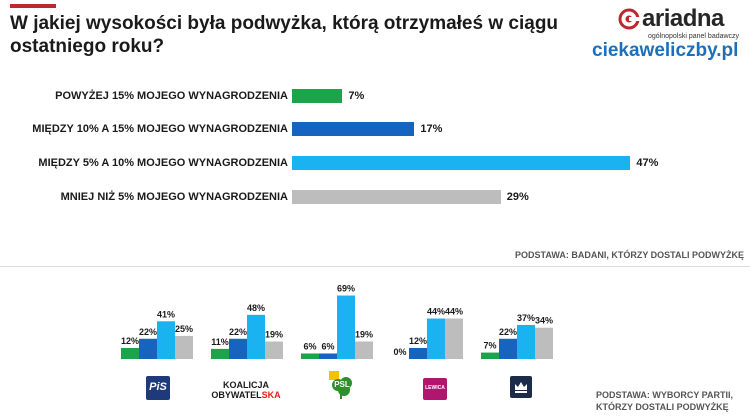 The height and width of the screenshot is (419, 750). Describe the element at coordinates (171, 96) in the screenshot. I see `category-label: POWYŻEJ 15% MOJEGO WYNAGRODZENIA` at that location.